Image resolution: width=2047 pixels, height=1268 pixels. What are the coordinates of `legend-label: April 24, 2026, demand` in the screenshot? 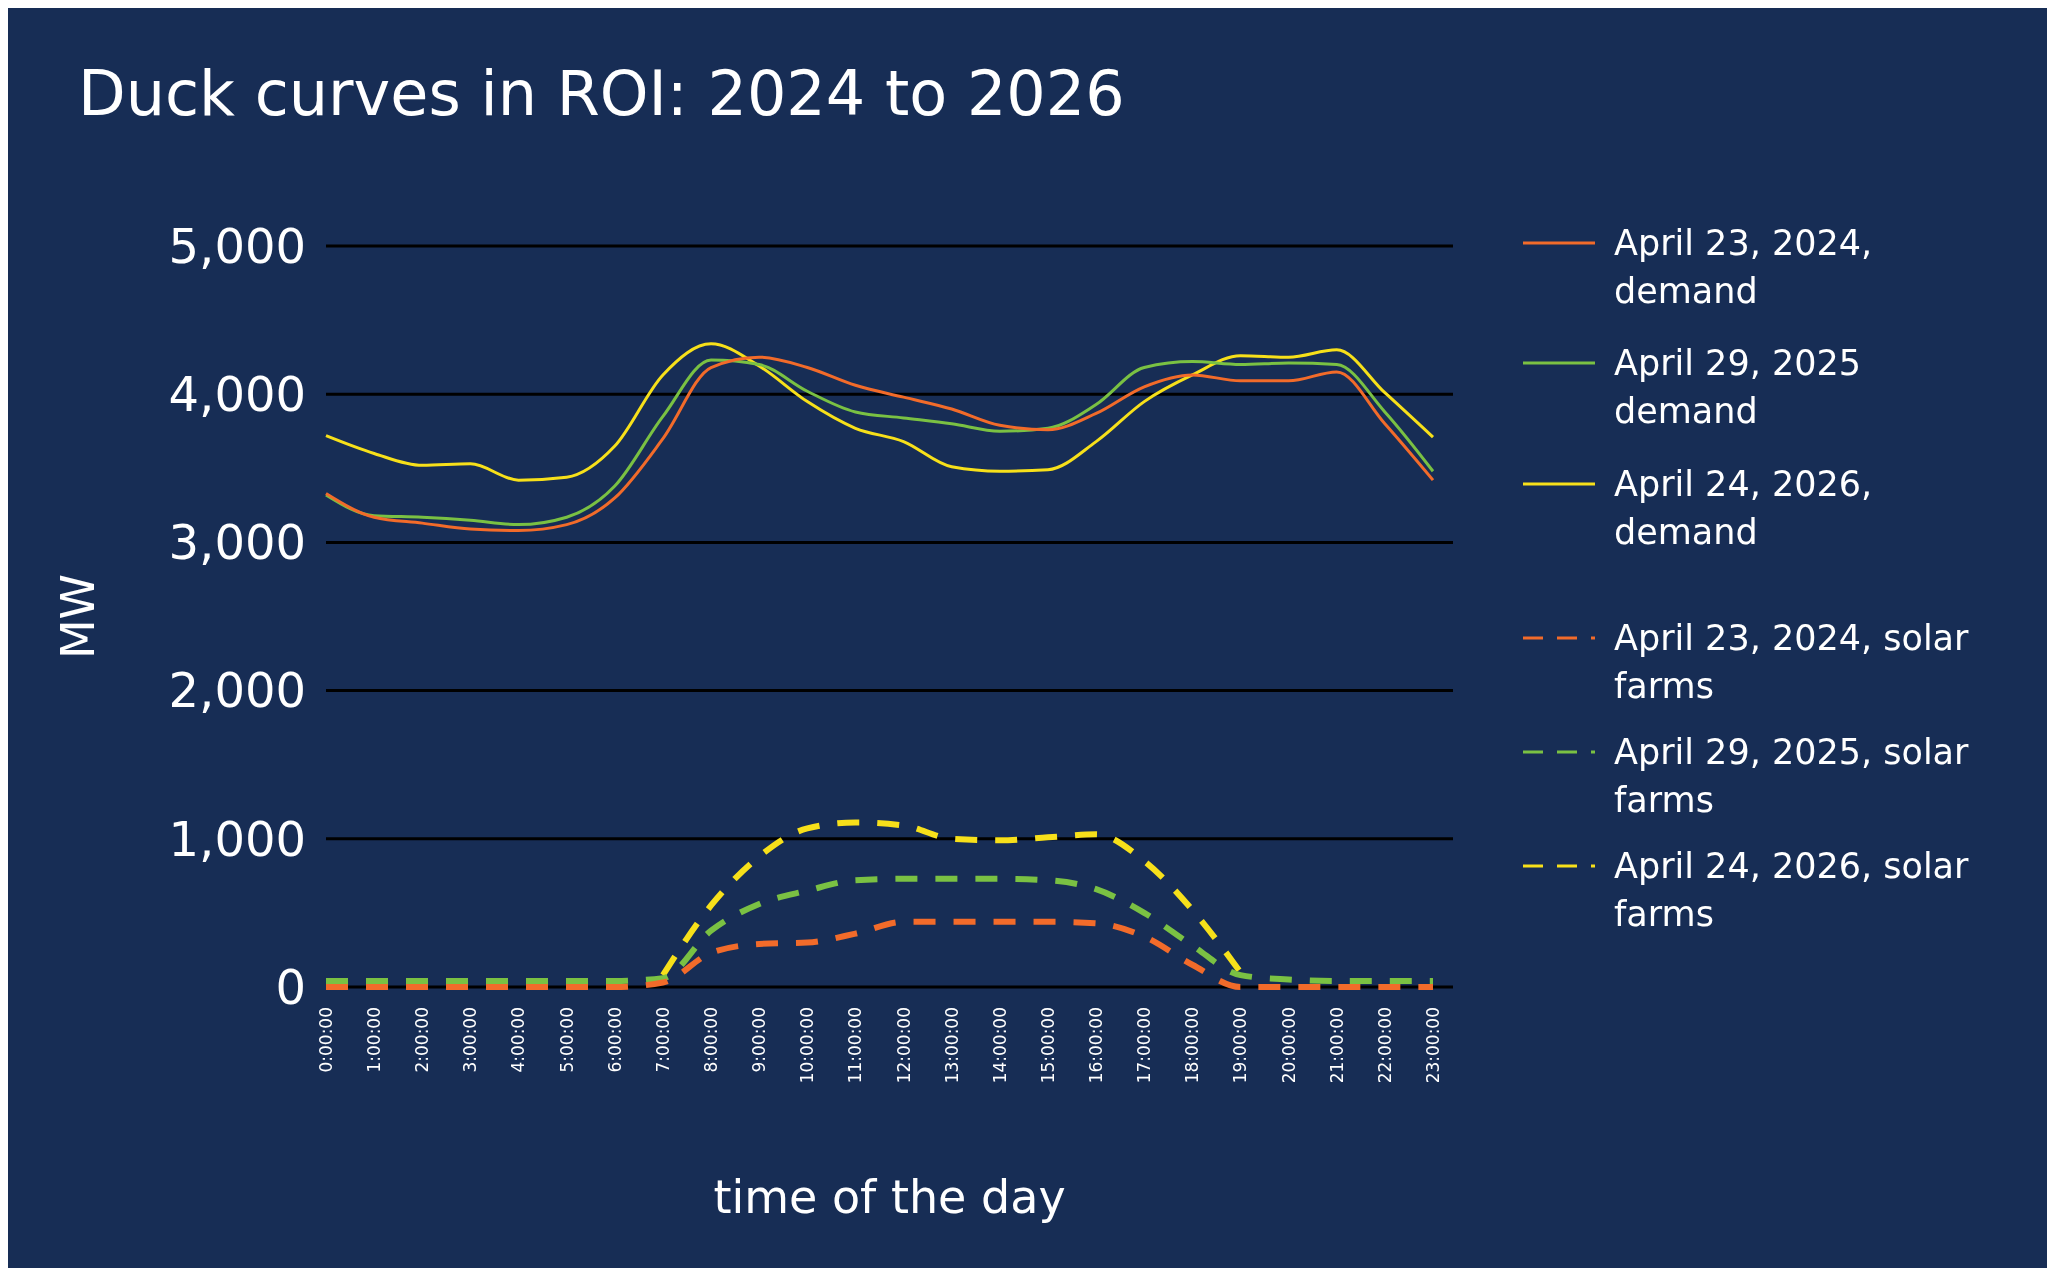 It's located at (1743, 508).